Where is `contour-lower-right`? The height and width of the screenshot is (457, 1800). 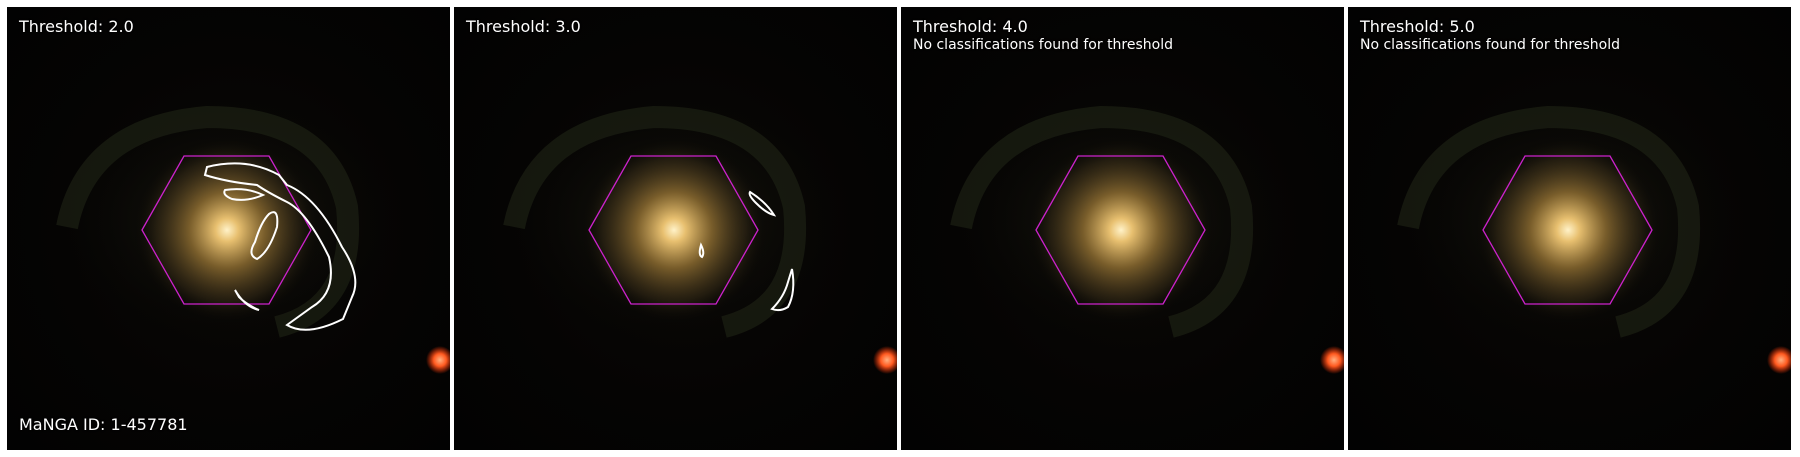 contour-lower-right is located at coordinates (782, 290).